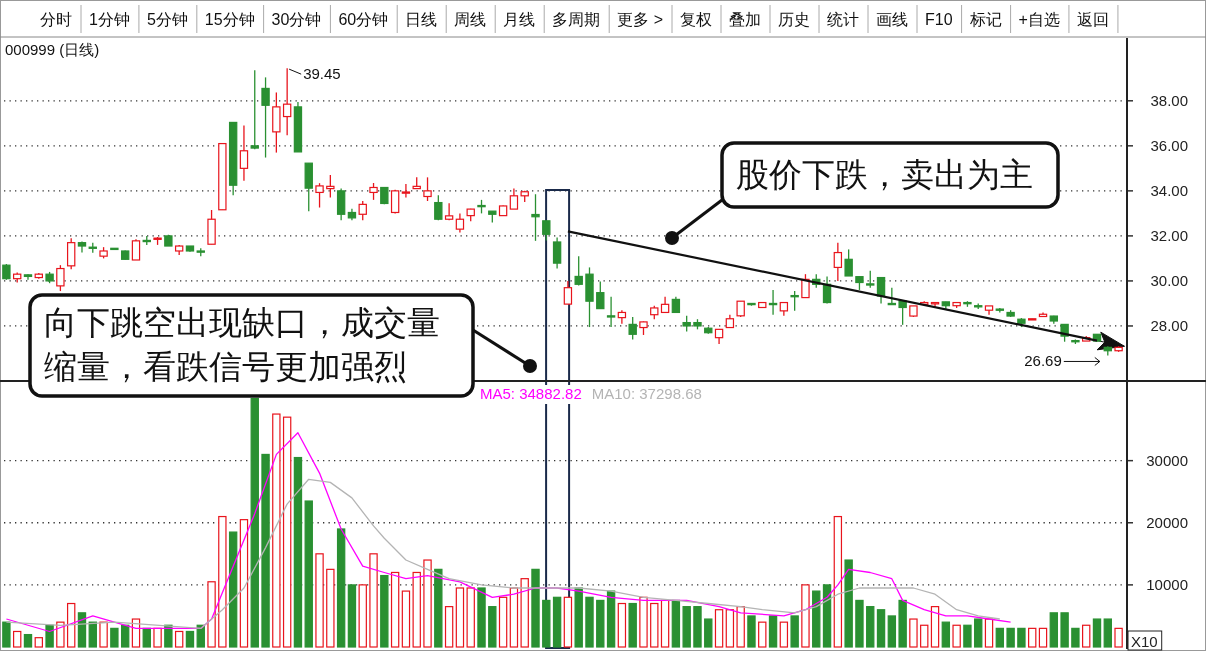 Image resolution: width=1206 pixels, height=651 pixels. I want to click on text: 分时, so click(56, 19).